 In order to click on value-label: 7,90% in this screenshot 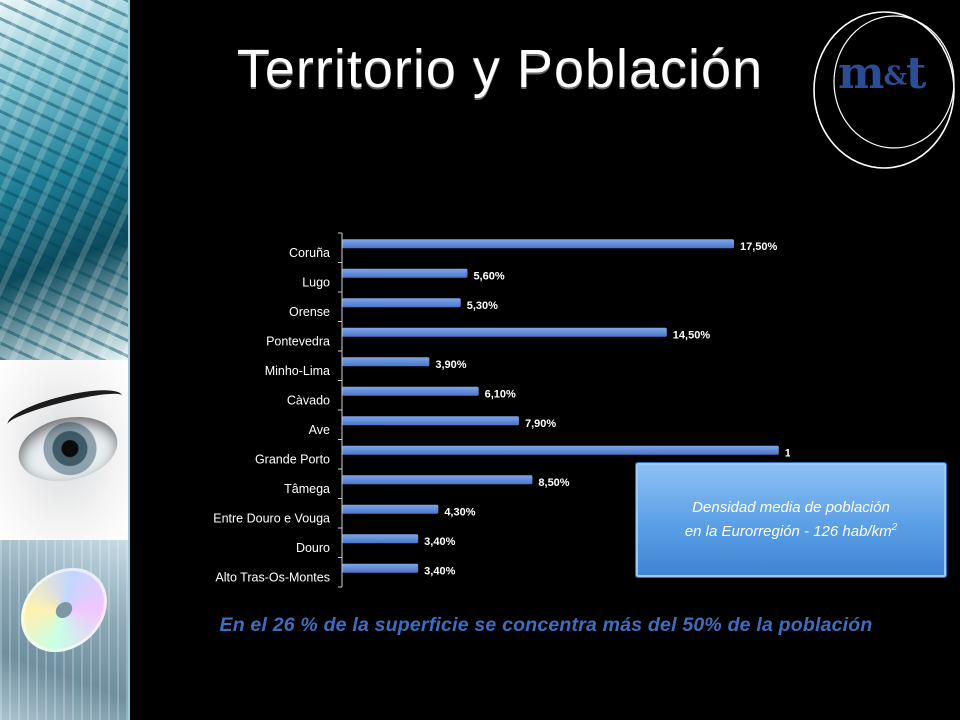, I will do `click(540, 424)`.